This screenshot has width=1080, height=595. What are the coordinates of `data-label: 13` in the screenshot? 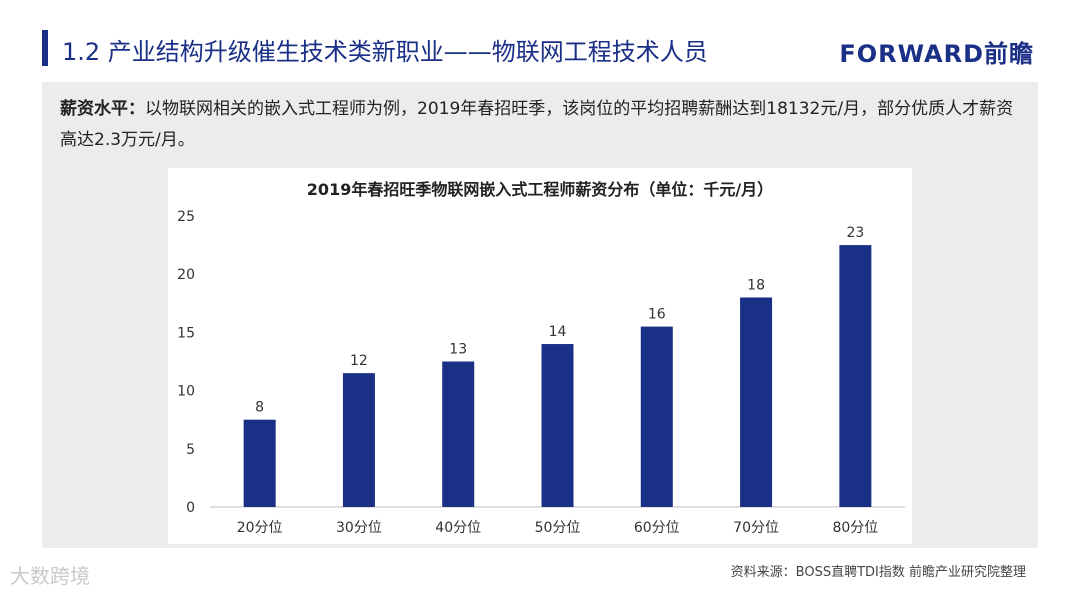 It's located at (458, 350).